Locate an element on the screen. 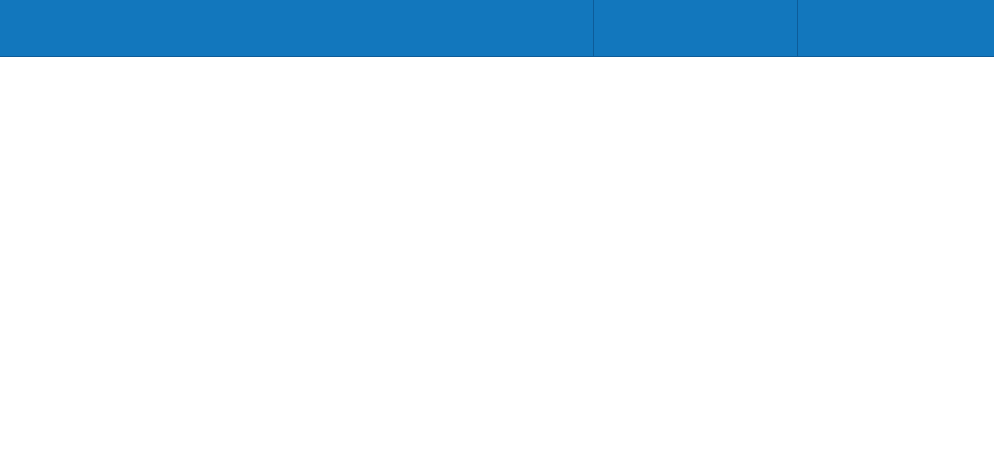  table-title is located at coordinates (297, 28).